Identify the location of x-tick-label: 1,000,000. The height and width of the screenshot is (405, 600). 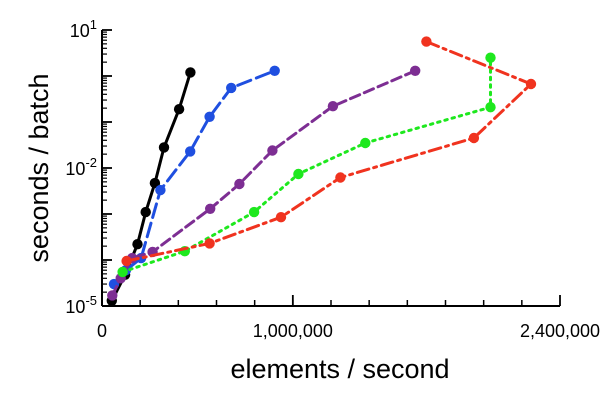
(293, 331).